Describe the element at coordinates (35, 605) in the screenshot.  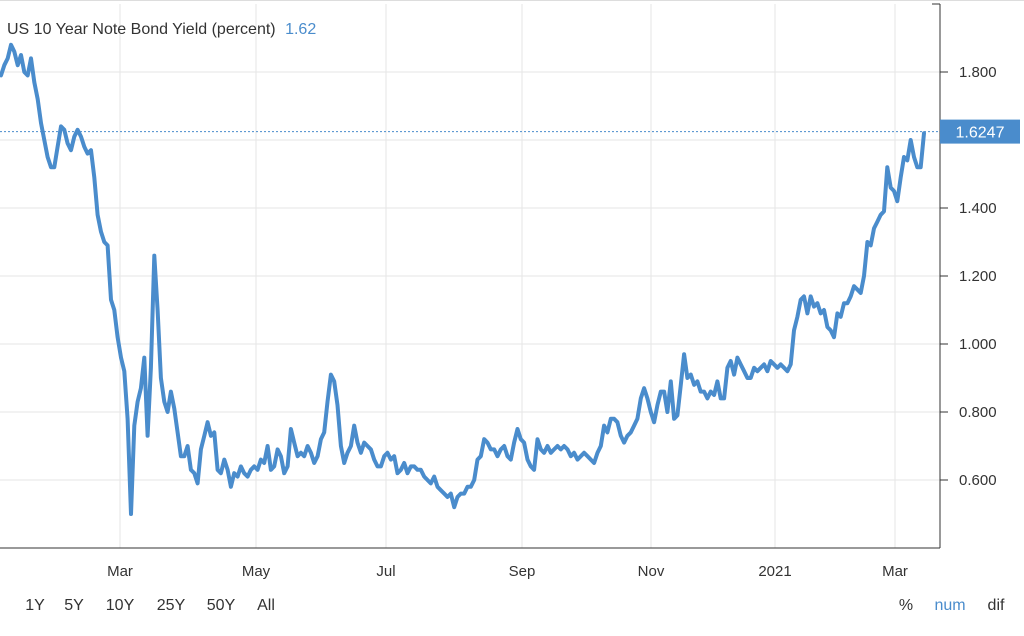
I see `range-button-1y: 1Y` at that location.